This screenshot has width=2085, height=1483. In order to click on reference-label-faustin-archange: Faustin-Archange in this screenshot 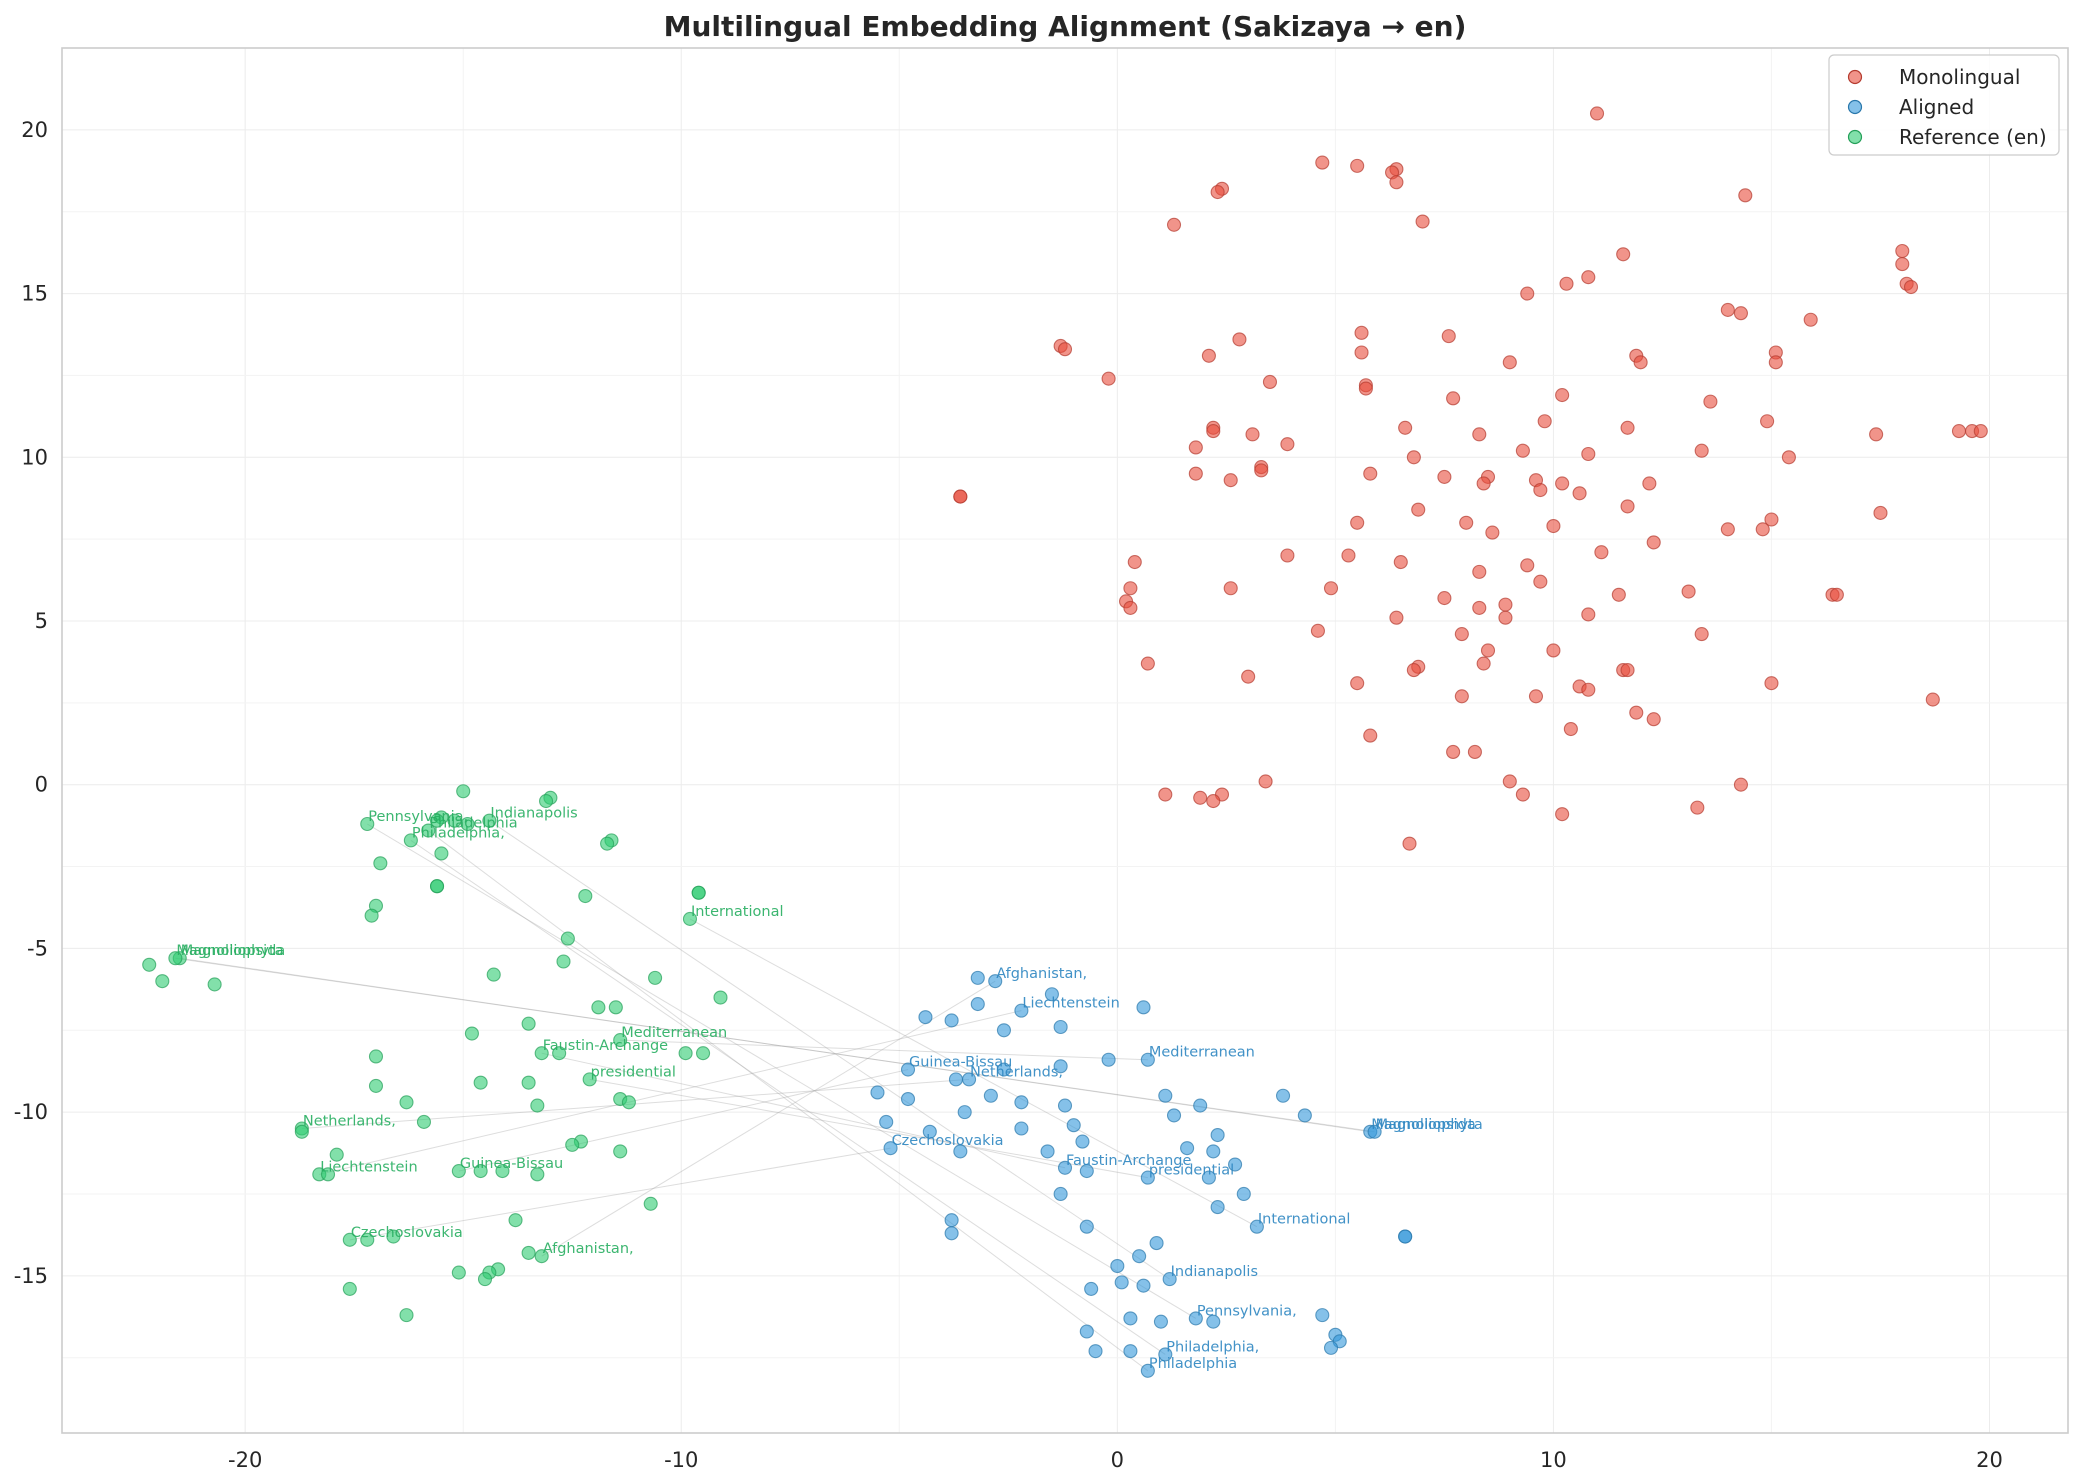, I will do `click(605, 1046)`.